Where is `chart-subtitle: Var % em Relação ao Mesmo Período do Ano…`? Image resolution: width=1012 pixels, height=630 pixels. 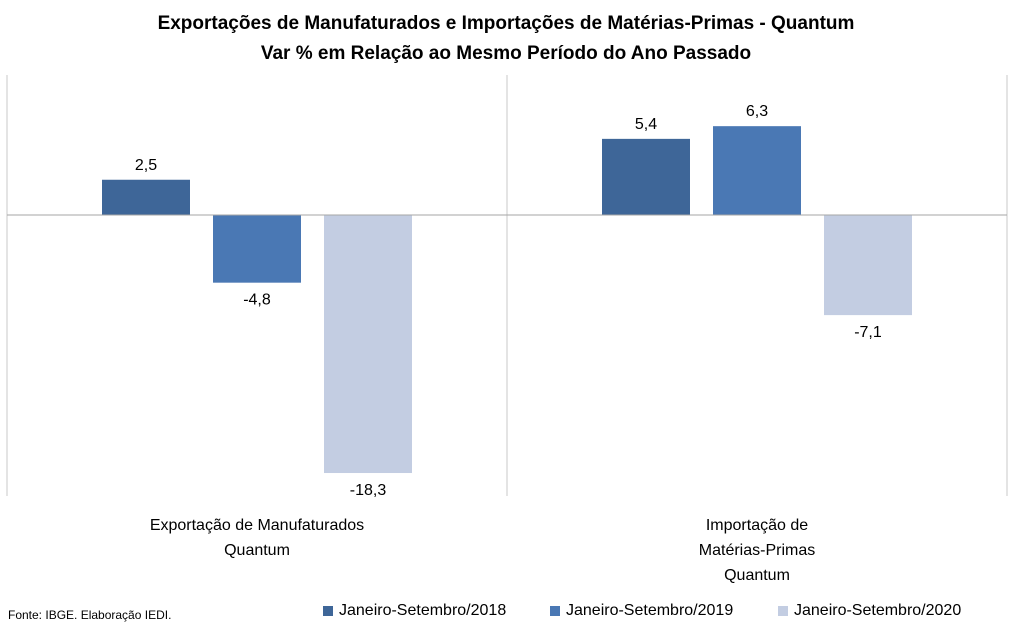
chart-subtitle: Var % em Relação ao Mesmo Período do Ano… is located at coordinates (506, 53).